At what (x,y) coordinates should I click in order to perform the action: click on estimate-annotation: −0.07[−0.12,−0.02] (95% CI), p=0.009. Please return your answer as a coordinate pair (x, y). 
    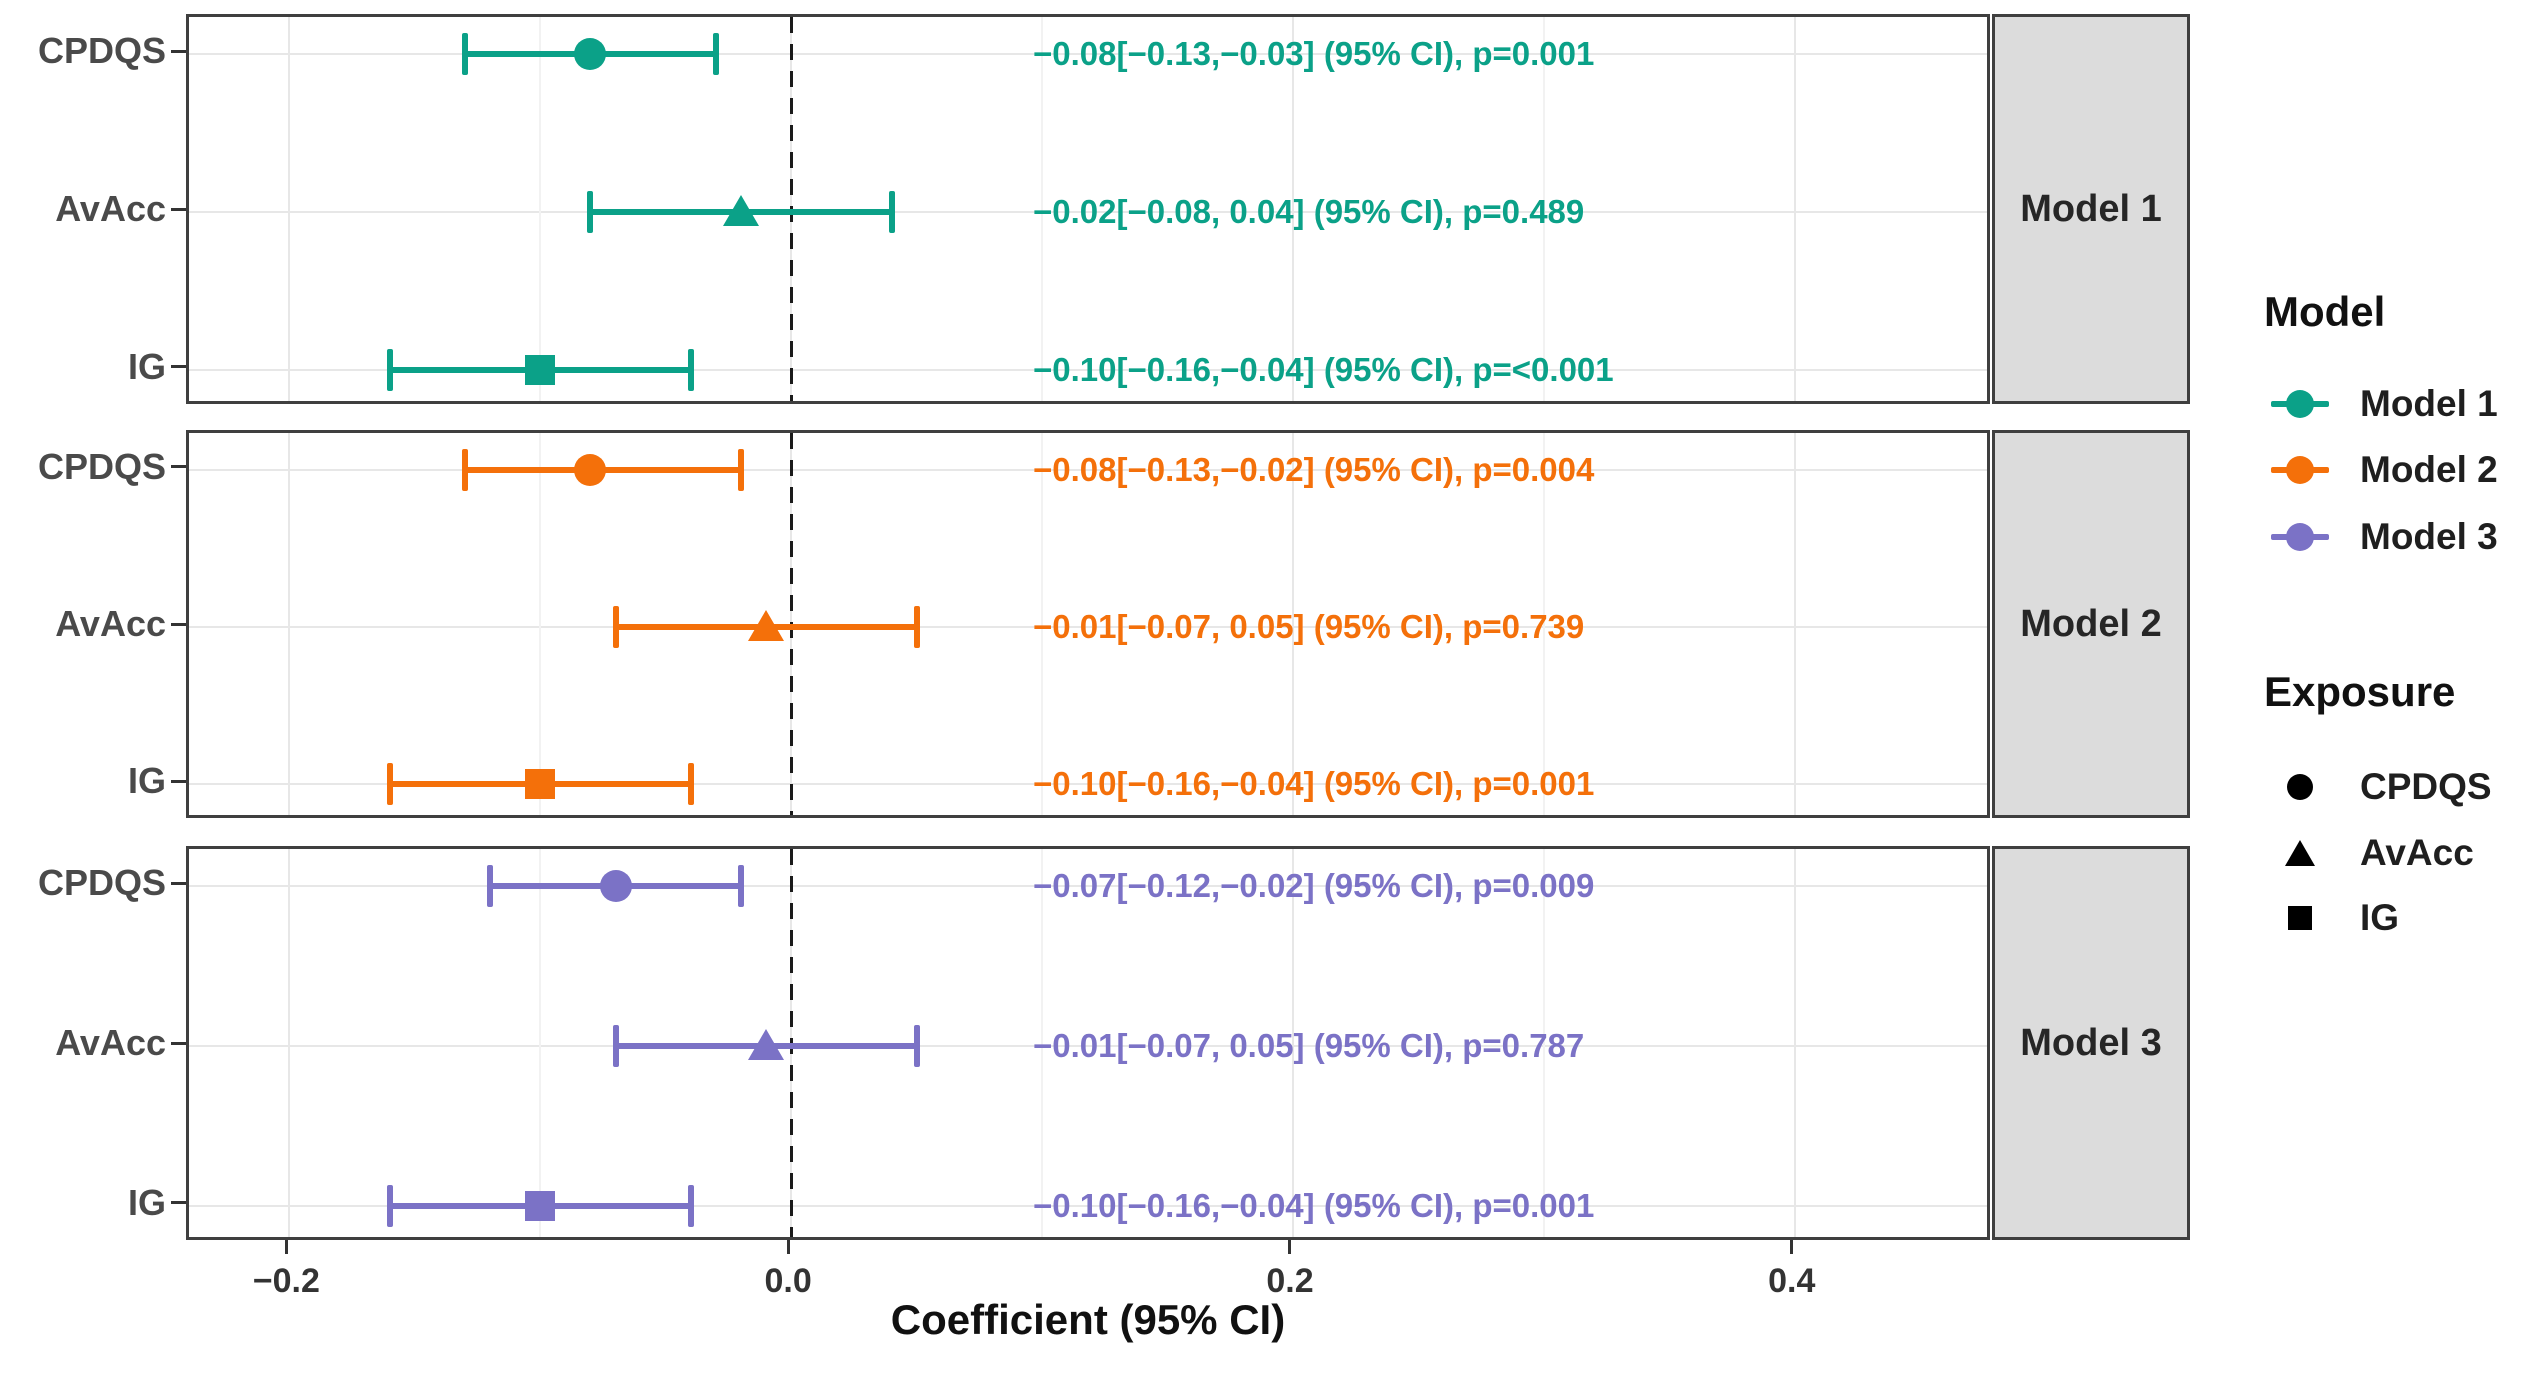
    Looking at the image, I should click on (1314, 886).